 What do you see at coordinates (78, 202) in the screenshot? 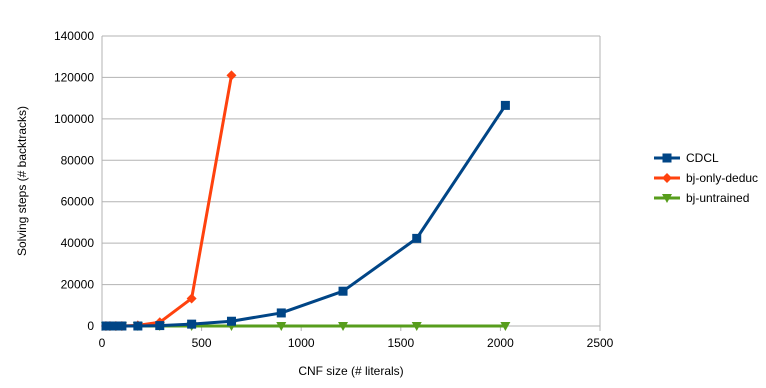
I see `y-tick-label-60000: 60000` at bounding box center [78, 202].